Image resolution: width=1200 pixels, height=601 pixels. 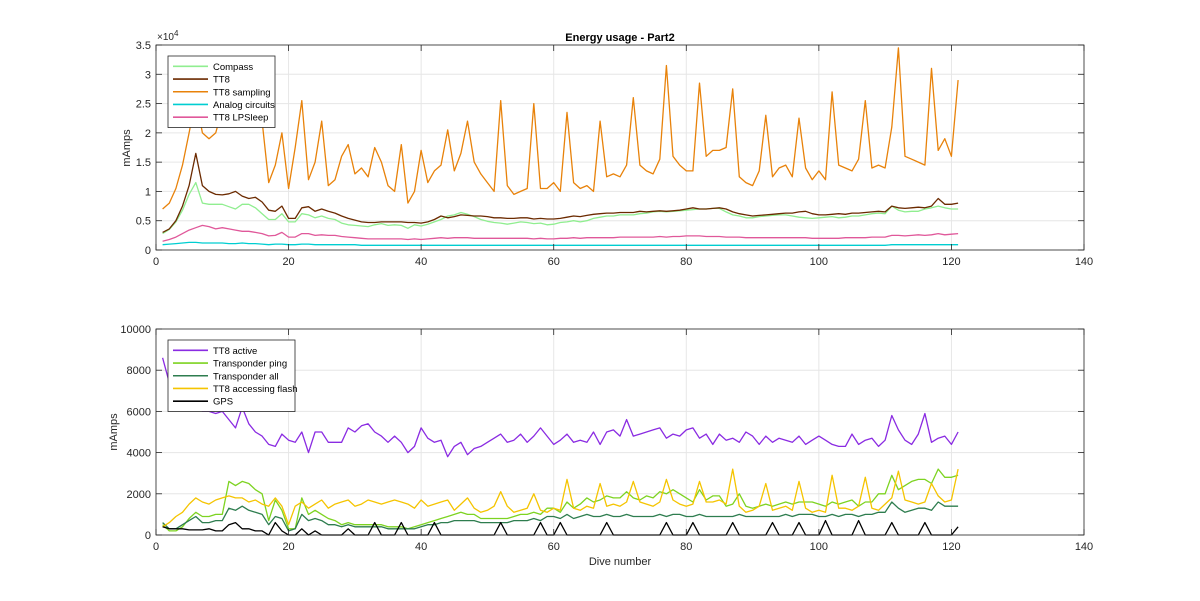 I want to click on series-line-tt8-lpsleep, so click(x=560, y=233).